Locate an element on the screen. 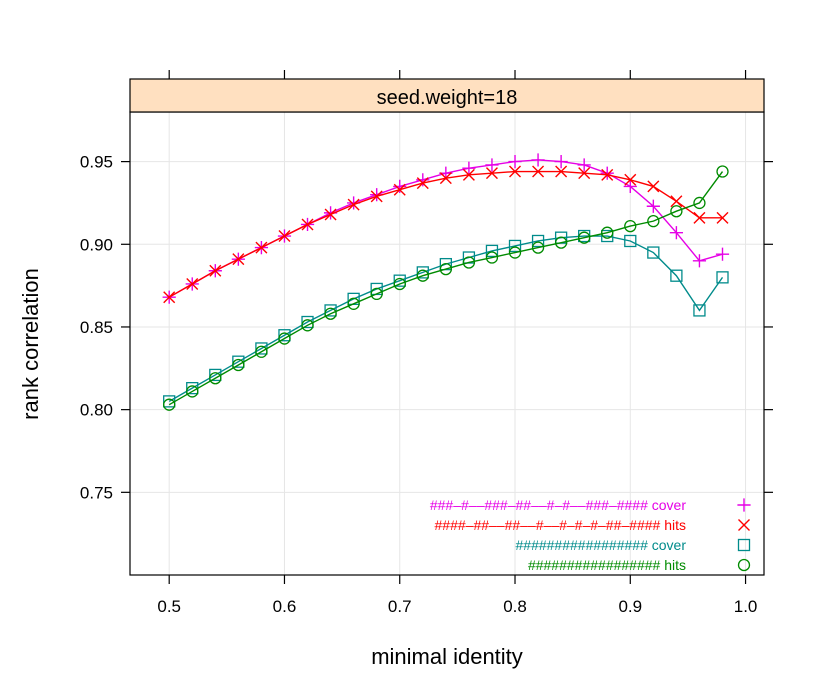  x-tick-label-0: 0.5 is located at coordinates (169, 606).